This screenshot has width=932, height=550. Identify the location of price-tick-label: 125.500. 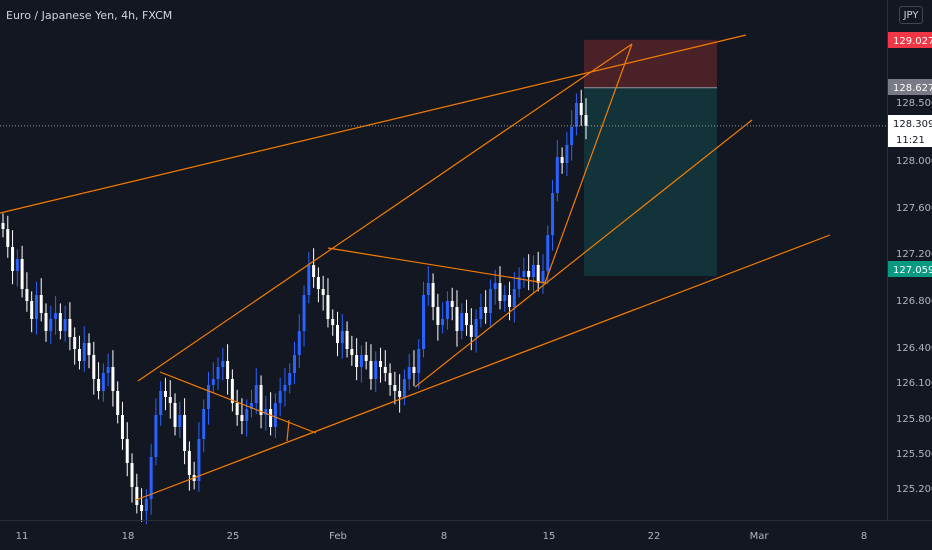
(914, 454).